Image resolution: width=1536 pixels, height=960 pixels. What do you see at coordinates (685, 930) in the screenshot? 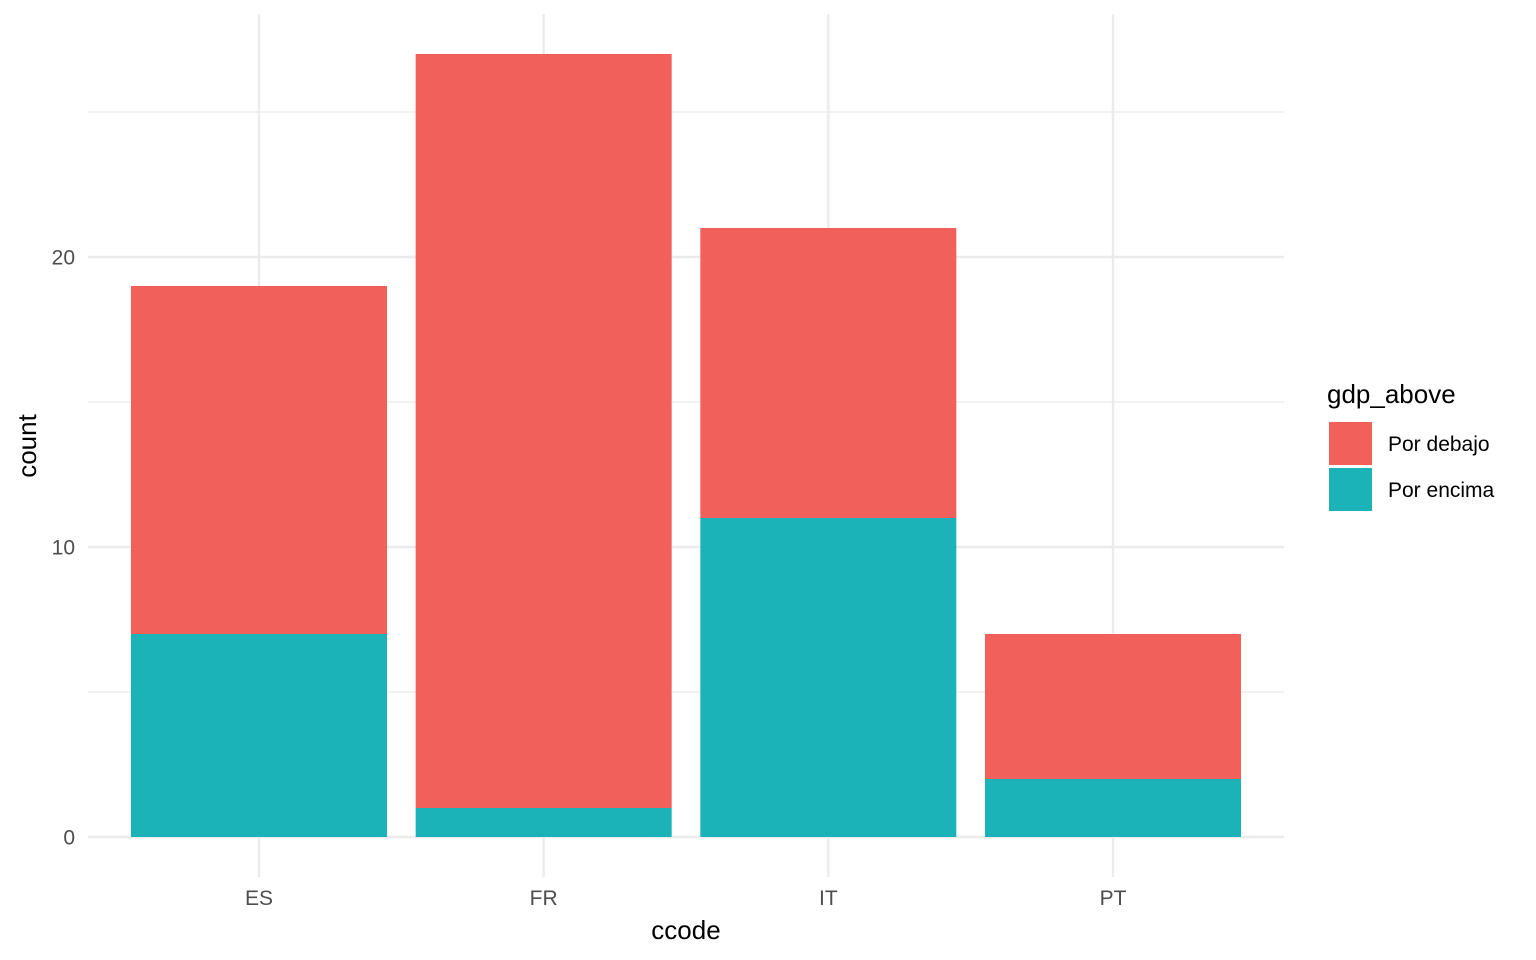
I see `x-axis-title: ccode` at bounding box center [685, 930].